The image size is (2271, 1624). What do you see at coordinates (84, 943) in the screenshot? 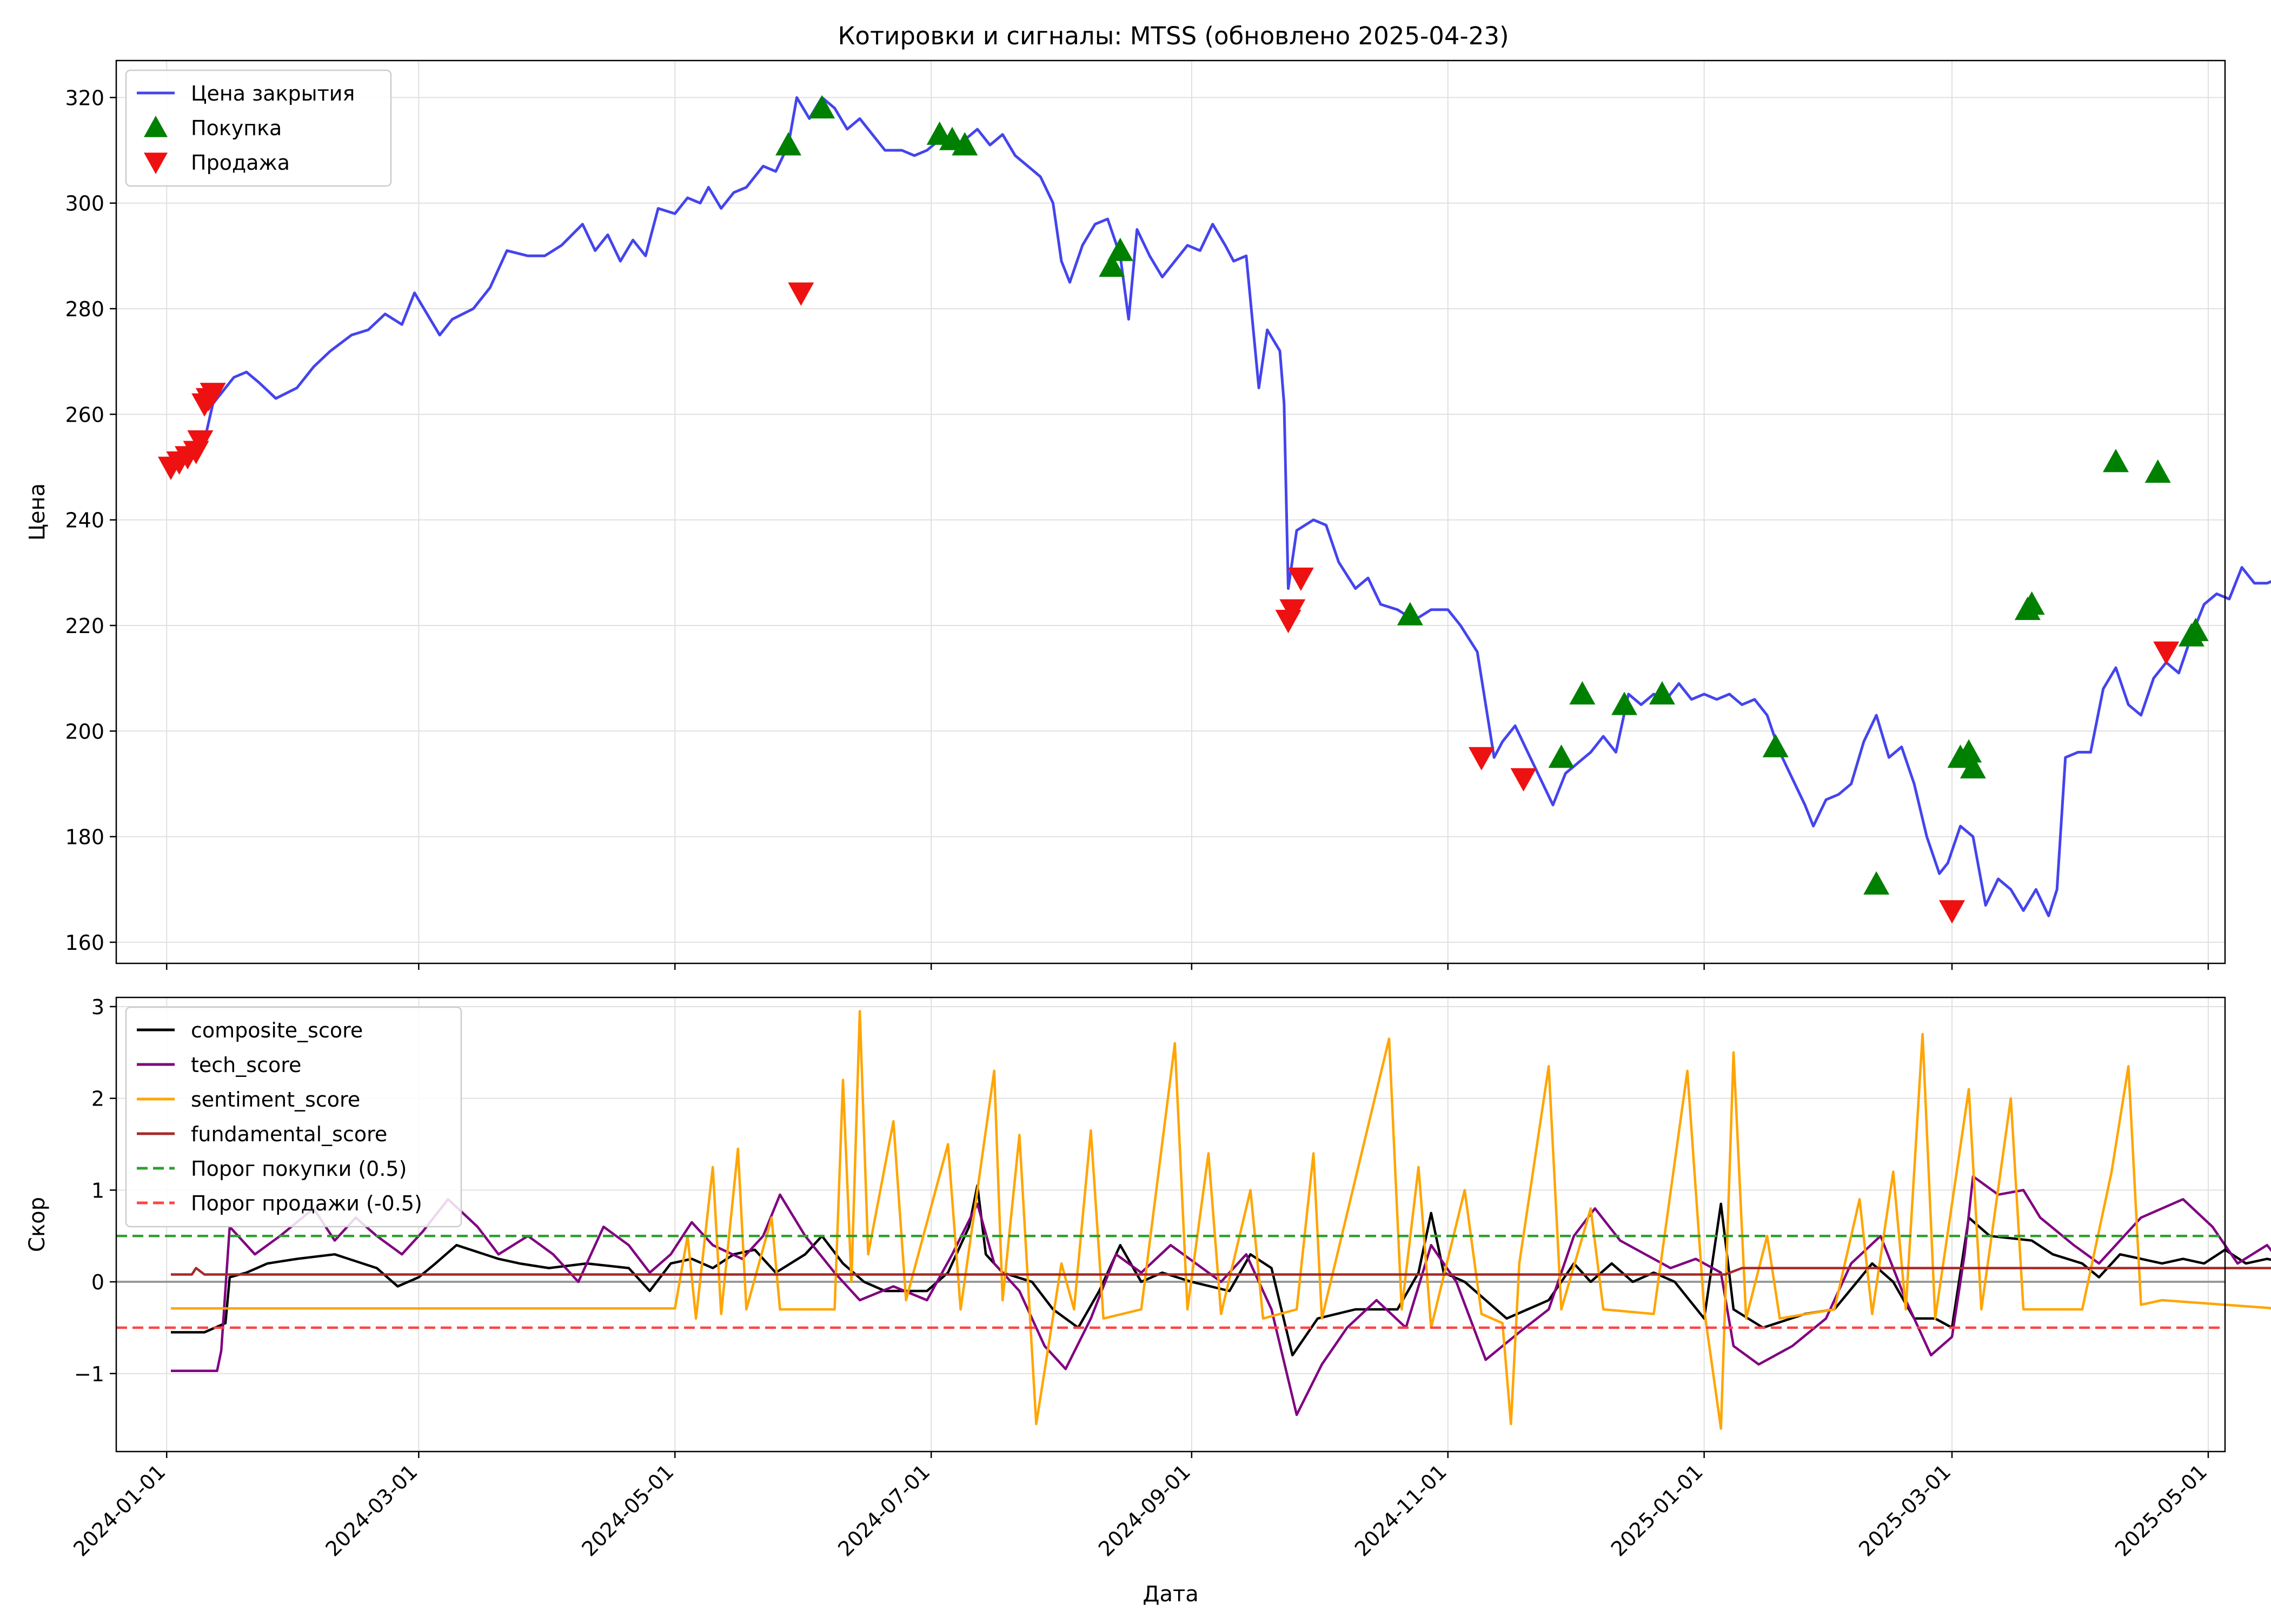
I see `y-tick-label: 160` at bounding box center [84, 943].